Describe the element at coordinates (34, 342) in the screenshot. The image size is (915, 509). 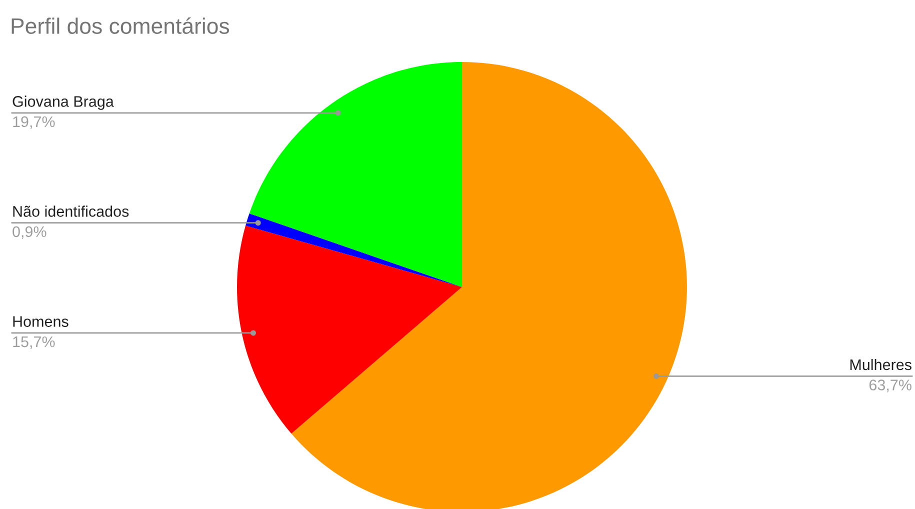
I see `data-label: 15,7%` at that location.